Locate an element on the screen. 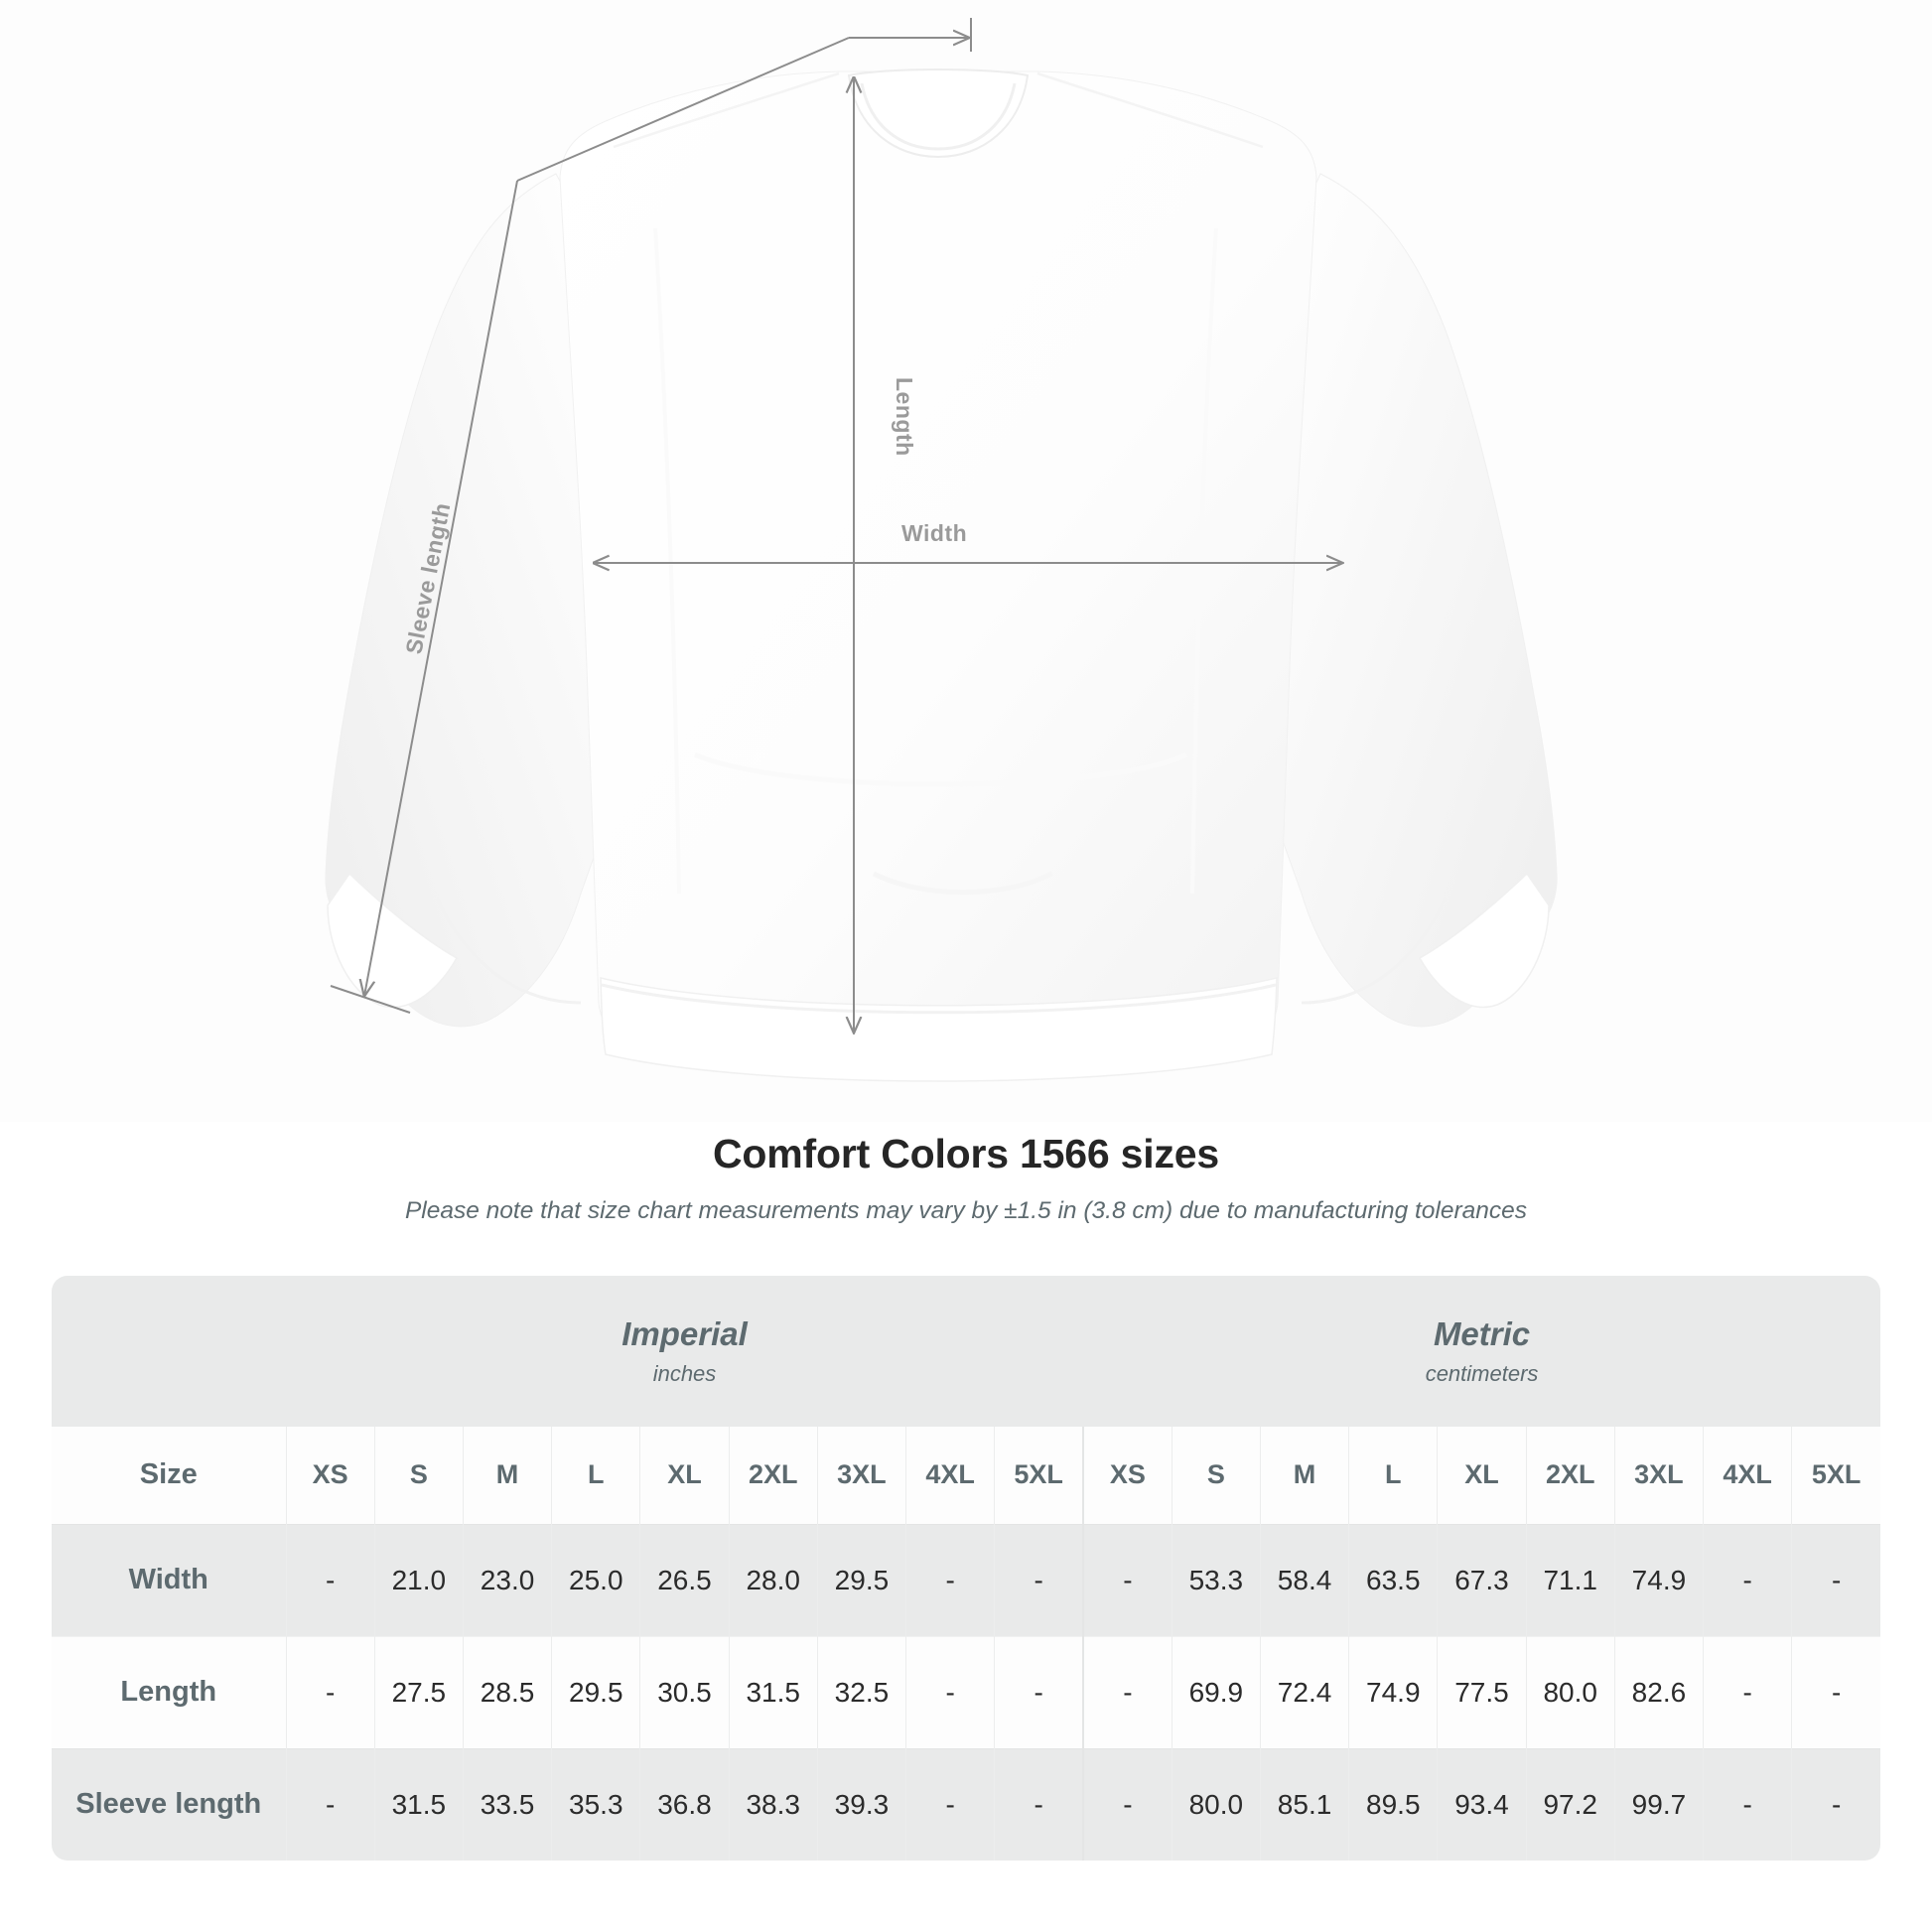 The height and width of the screenshot is (1932, 1932). cell-width-metric-xs: - is located at coordinates (1127, 1579).